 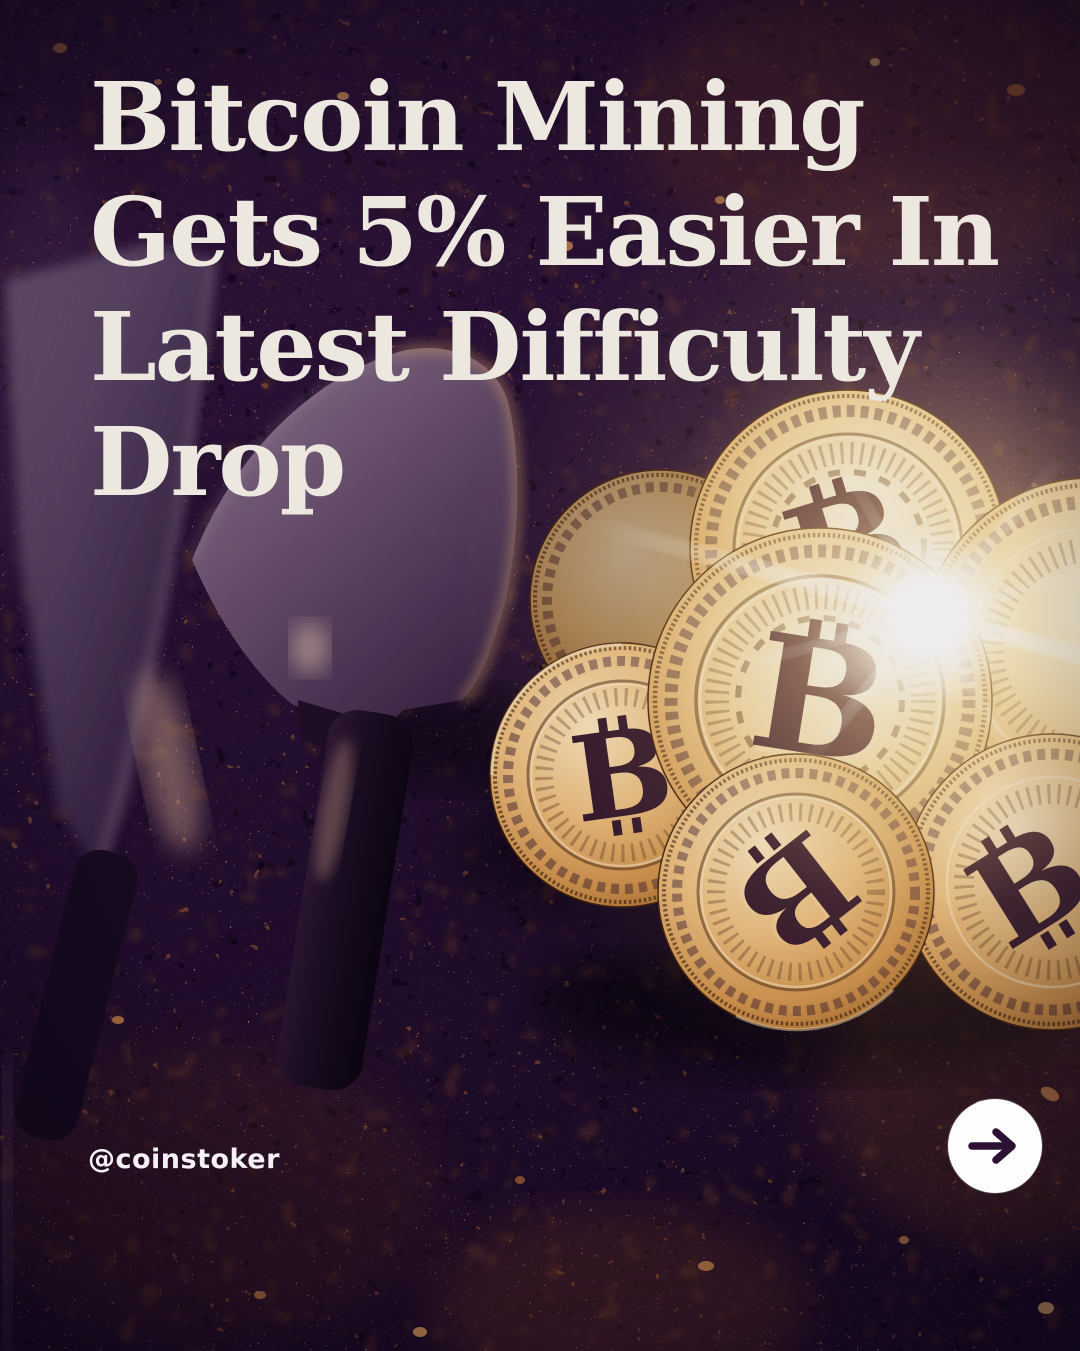 What do you see at coordinates (545, 232) in the screenshot?
I see `headline-line-2: Gets 5% Easier In` at bounding box center [545, 232].